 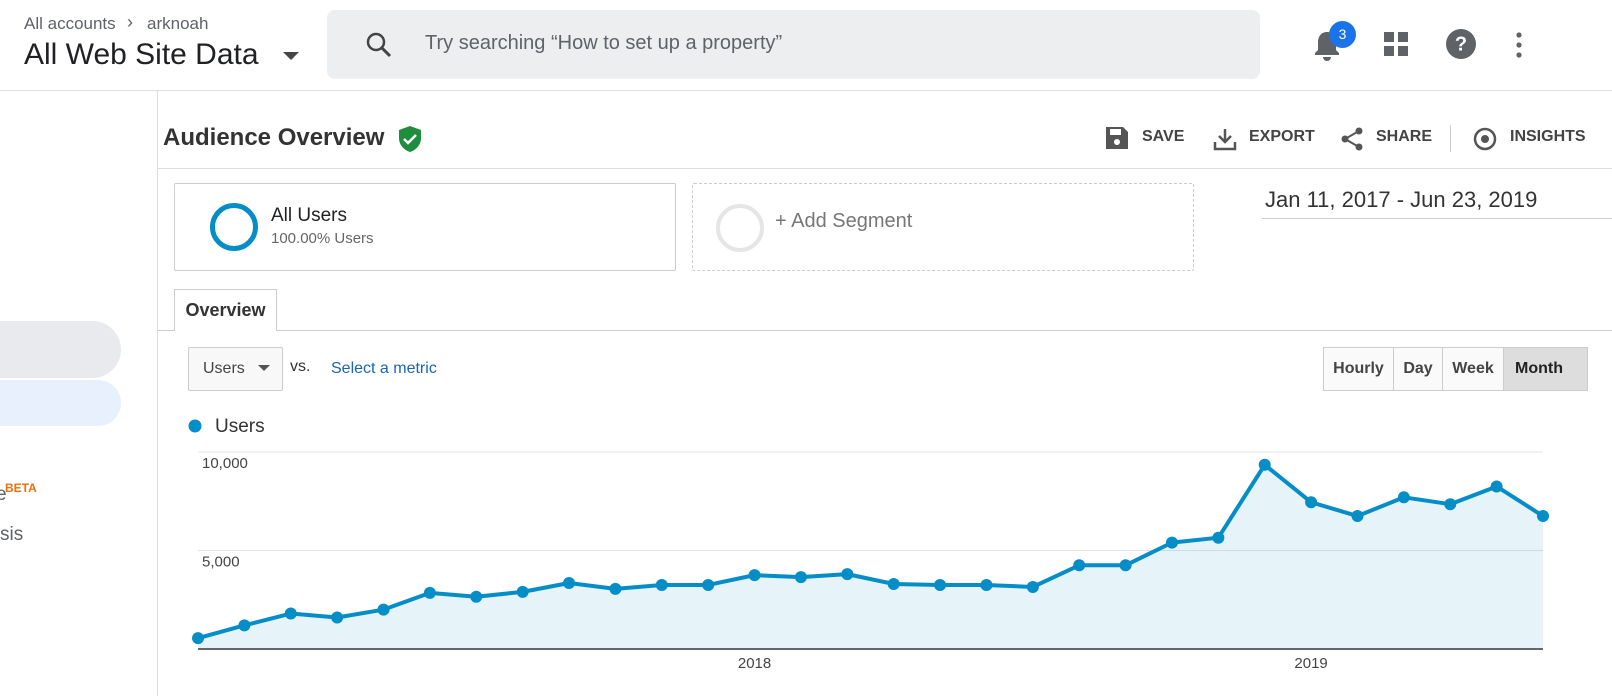 What do you see at coordinates (322, 238) in the screenshot?
I see `segment-detail: 100.00% Users` at bounding box center [322, 238].